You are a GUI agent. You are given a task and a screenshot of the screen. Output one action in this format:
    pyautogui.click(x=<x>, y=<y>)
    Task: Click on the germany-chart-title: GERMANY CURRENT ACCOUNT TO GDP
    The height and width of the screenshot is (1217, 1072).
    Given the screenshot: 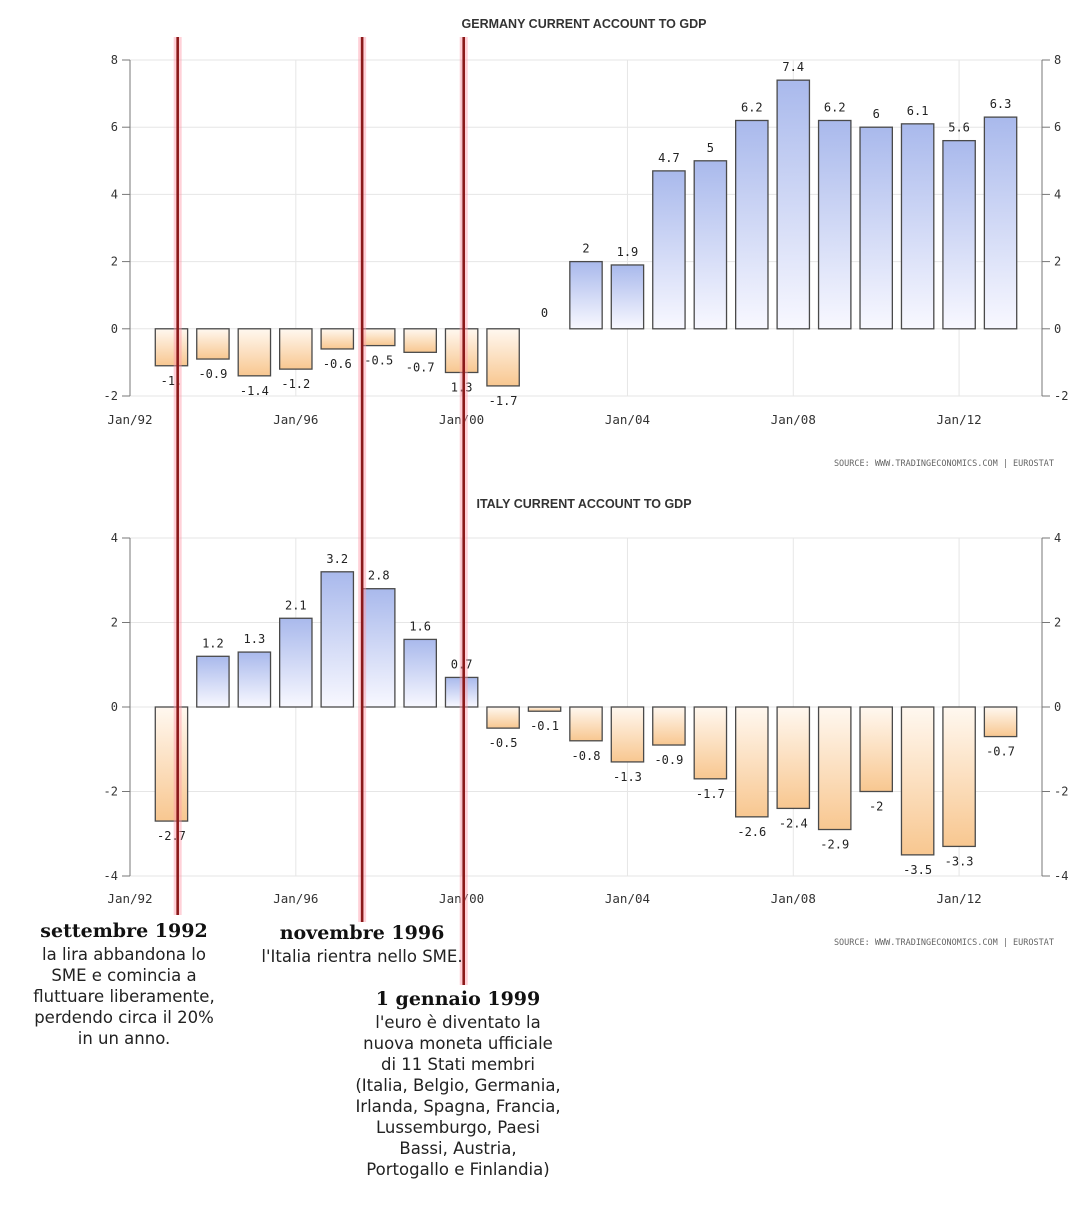 What is the action you would take?
    pyautogui.click(x=584, y=24)
    